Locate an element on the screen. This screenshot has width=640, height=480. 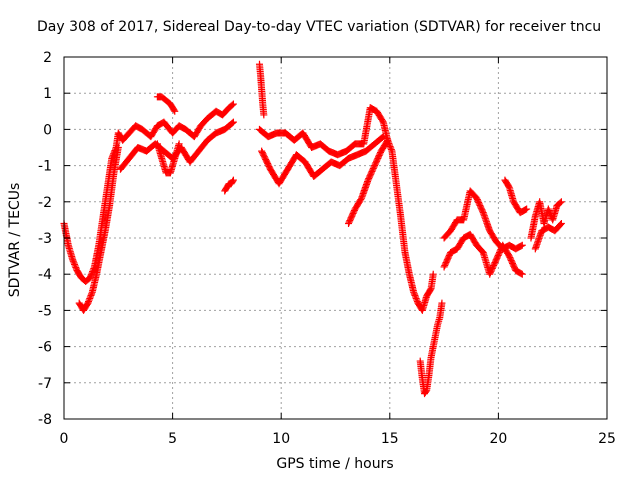
series-hump is located at coordinates (166, 104).